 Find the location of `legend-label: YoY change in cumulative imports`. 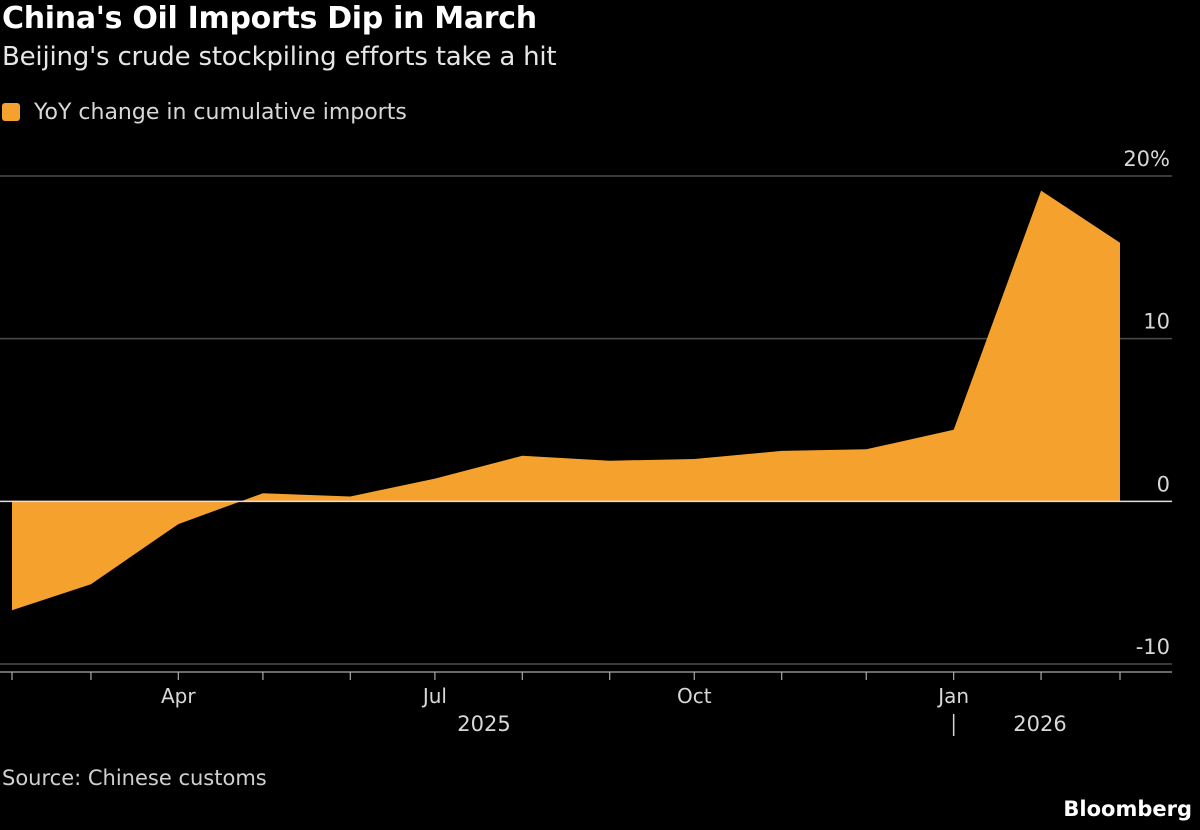

legend-label: YoY change in cumulative imports is located at coordinates (220, 112).